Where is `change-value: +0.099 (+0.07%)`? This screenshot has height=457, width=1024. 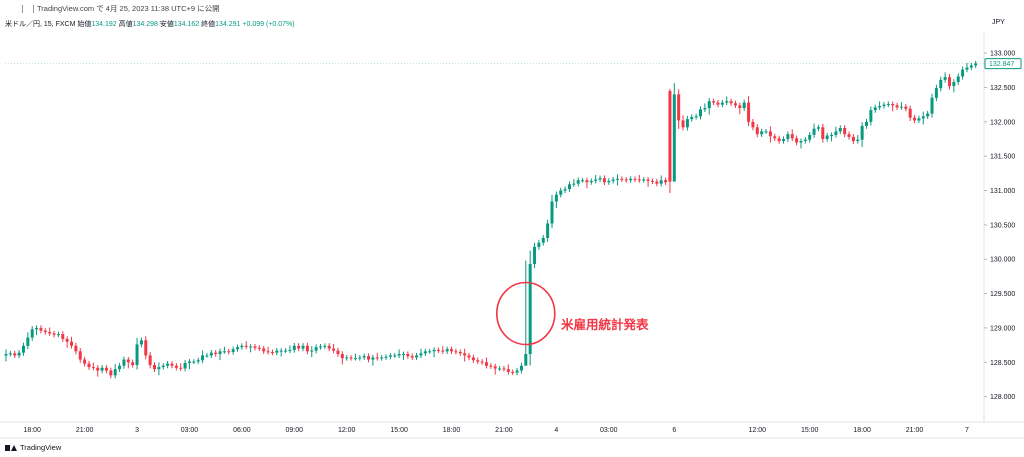
change-value: +0.099 (+0.07%) is located at coordinates (268, 24).